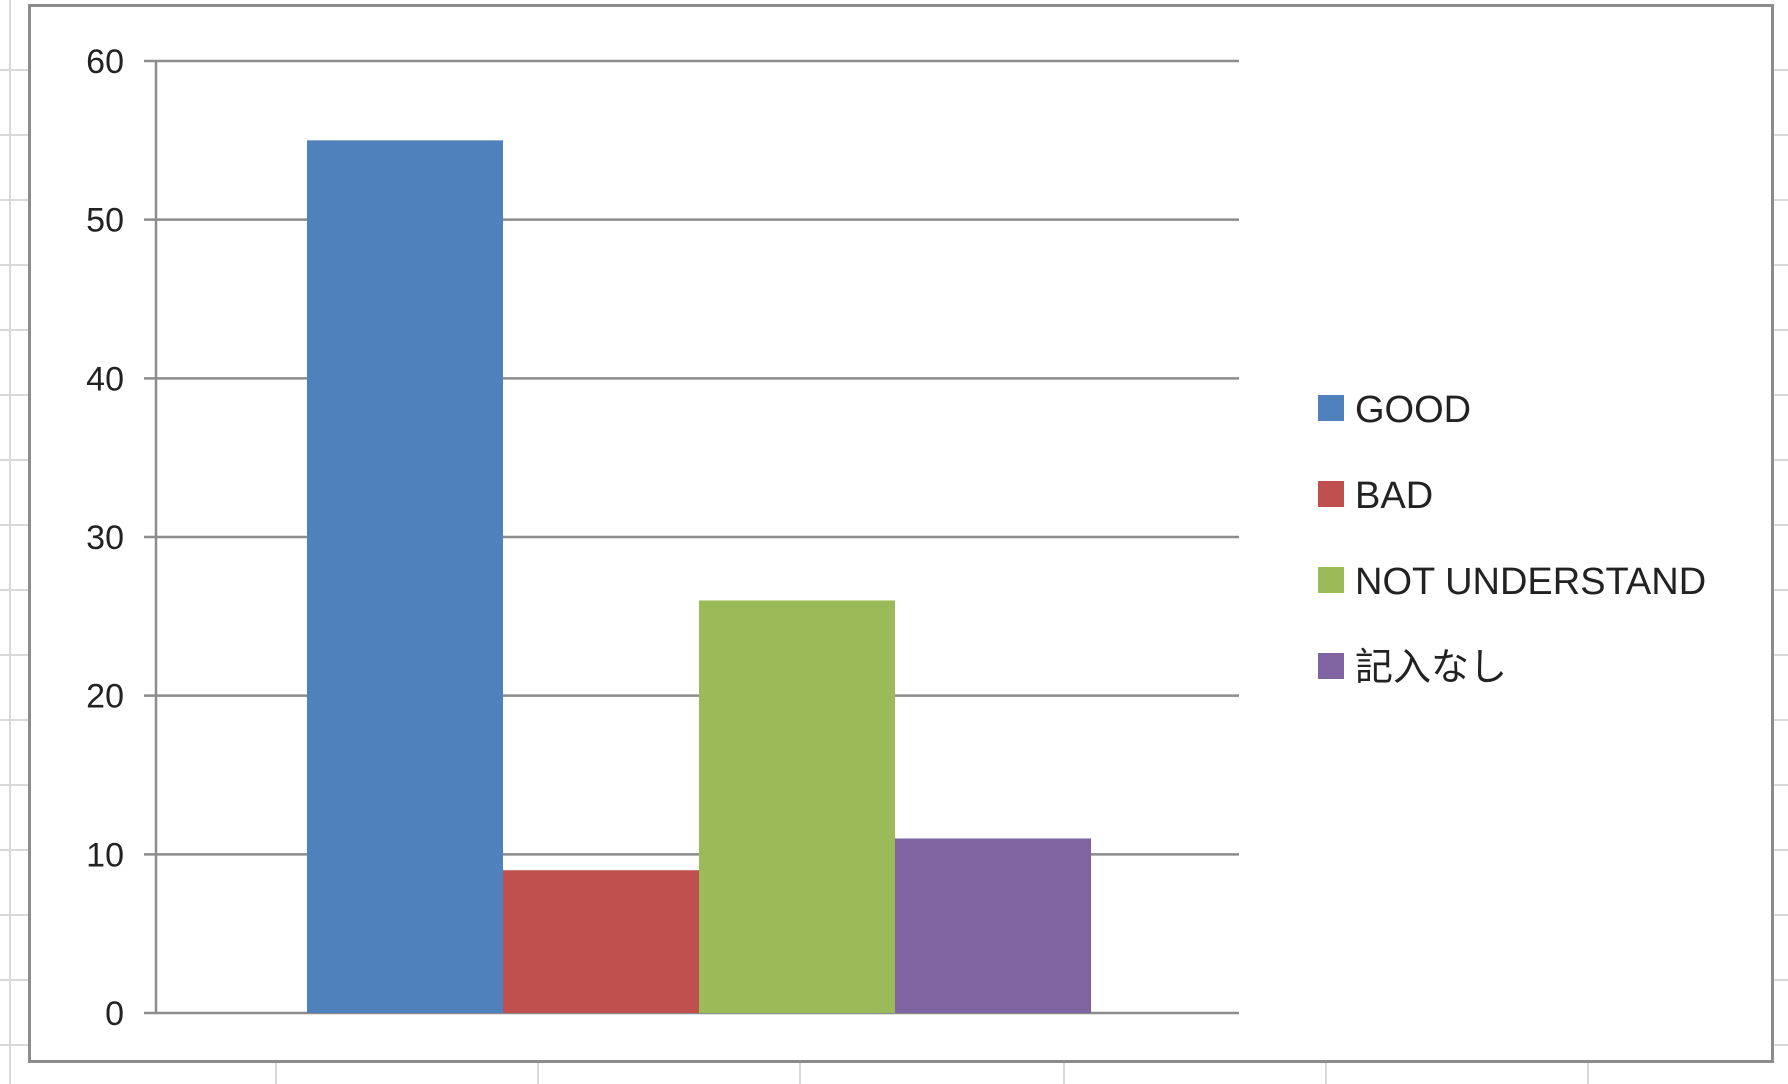 The width and height of the screenshot is (1788, 1084). I want to click on legend: GOOD BAD NOT UNDERSTAND 記入なし, so click(1512, 539).